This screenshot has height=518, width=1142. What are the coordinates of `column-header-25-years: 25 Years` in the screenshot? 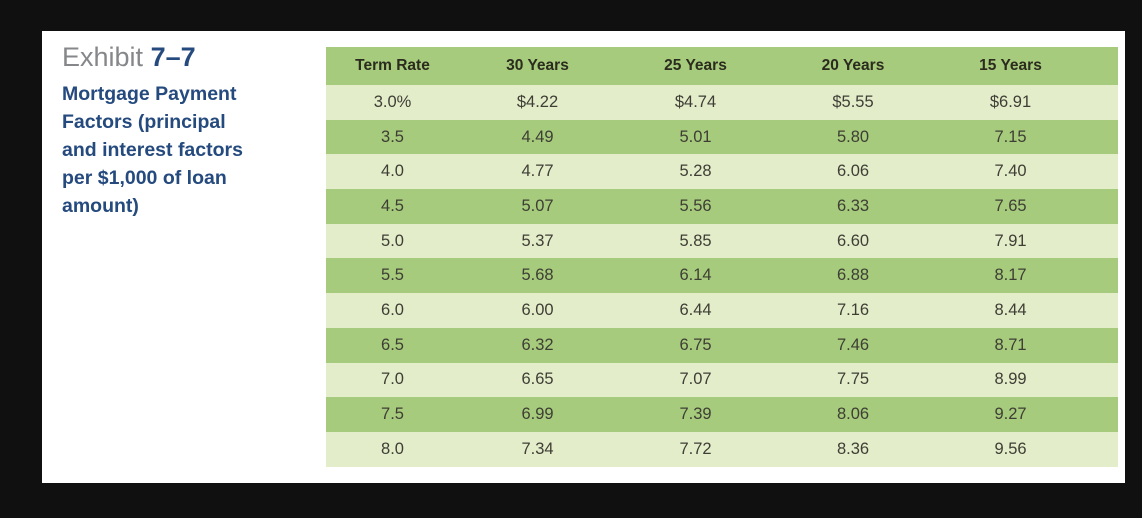 It's located at (695, 66).